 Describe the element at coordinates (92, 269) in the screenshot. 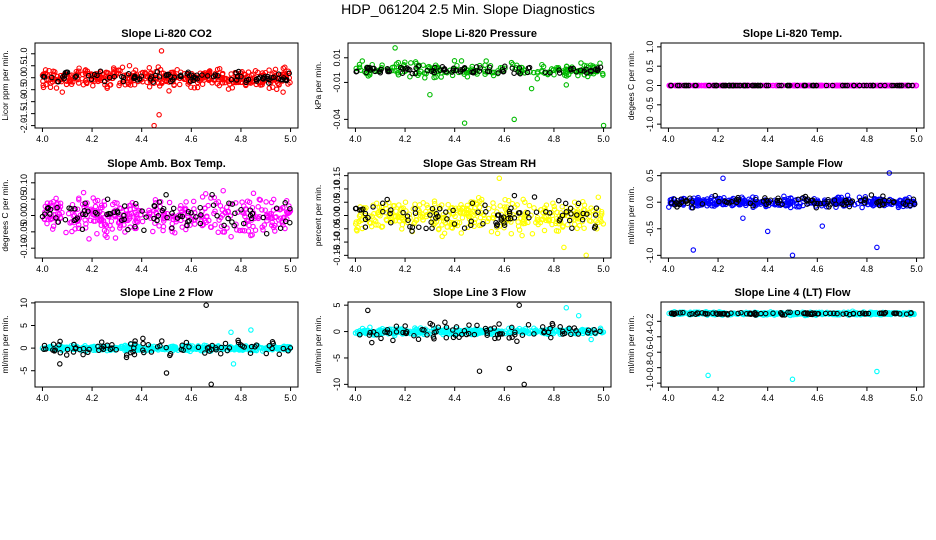

I see `x-tick-label: 4.2` at that location.